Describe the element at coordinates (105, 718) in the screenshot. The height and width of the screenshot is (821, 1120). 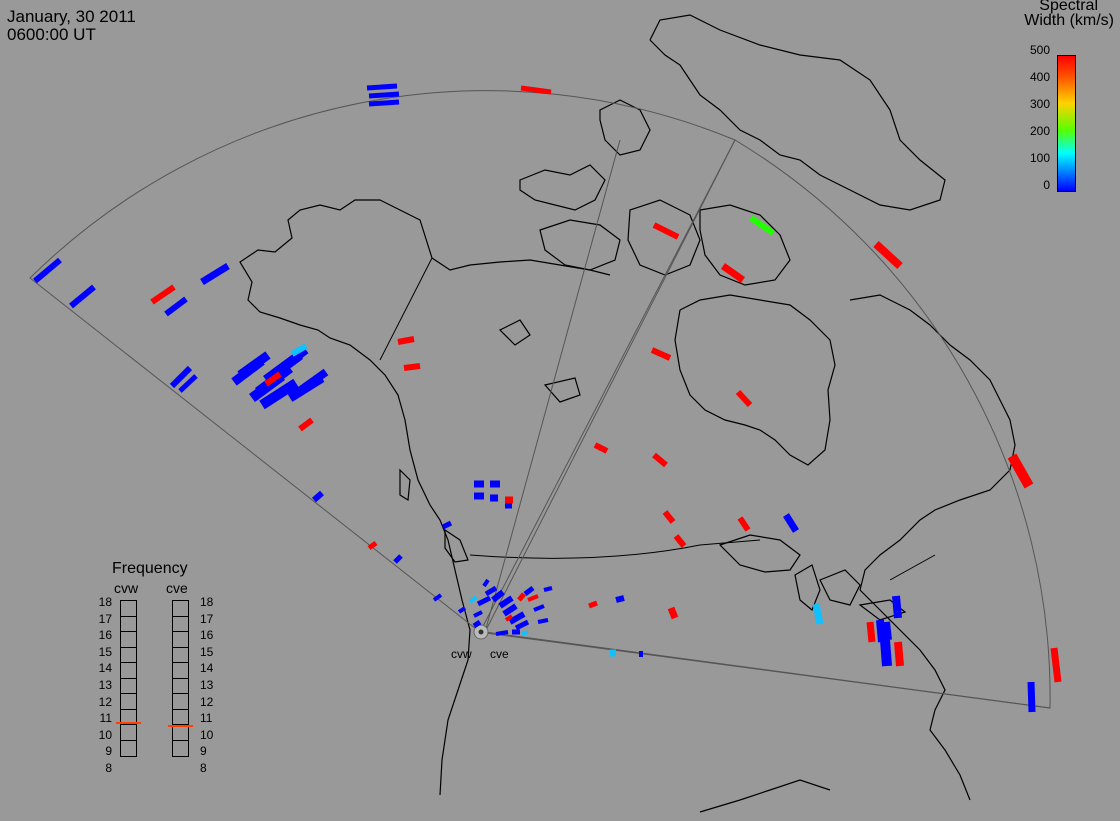
I see `frequency-tick-left: 11` at that location.